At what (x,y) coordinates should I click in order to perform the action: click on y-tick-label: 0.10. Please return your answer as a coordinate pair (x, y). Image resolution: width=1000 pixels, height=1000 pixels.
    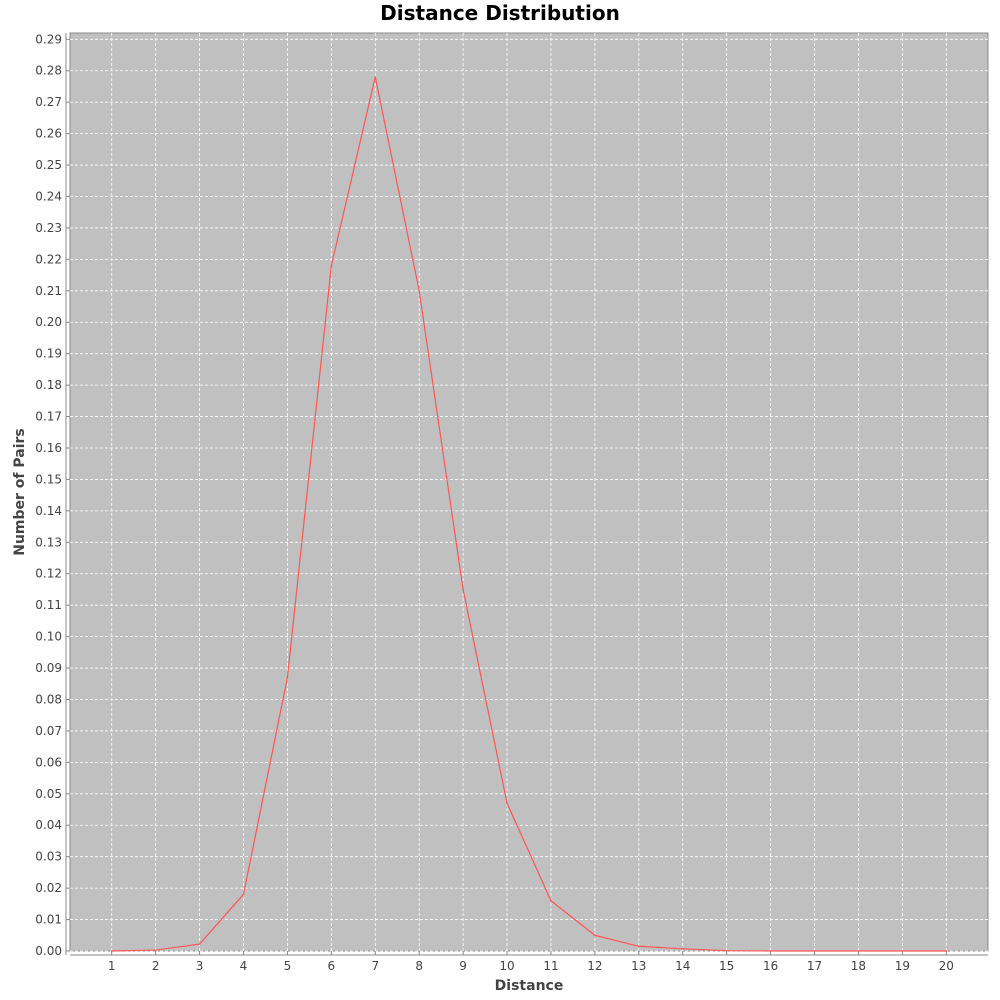
    Looking at the image, I should click on (48, 637).